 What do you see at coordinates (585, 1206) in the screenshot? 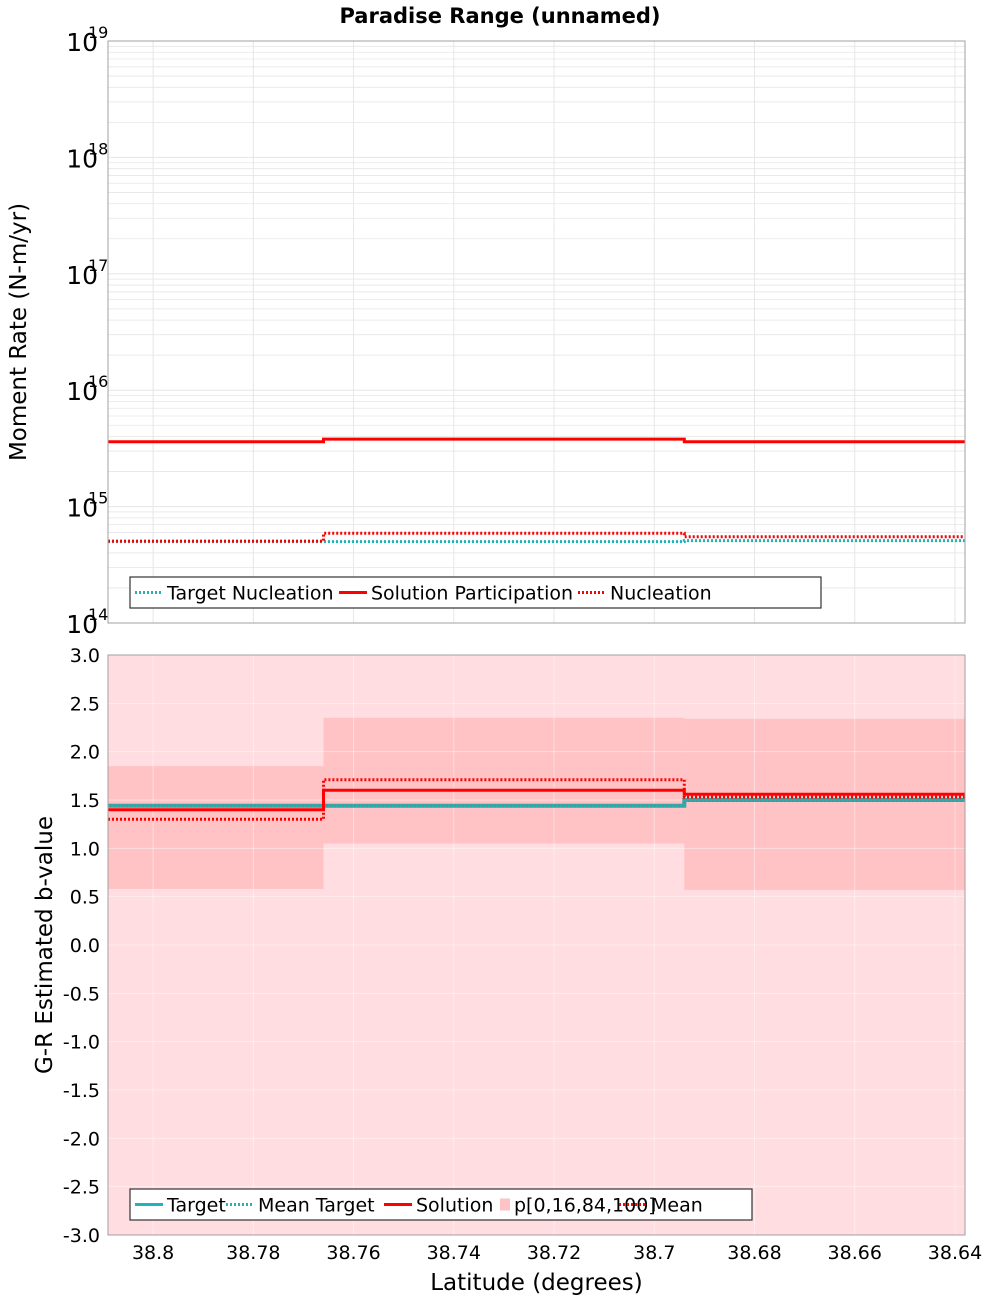
I see `legend-bottom-label: p[0,16,84,100]` at bounding box center [585, 1206].